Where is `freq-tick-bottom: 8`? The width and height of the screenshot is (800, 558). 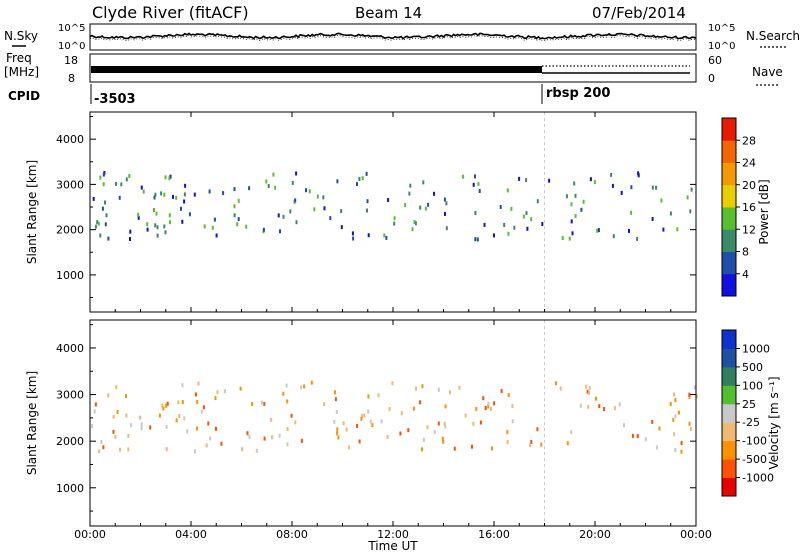
freq-tick-bottom: 8 is located at coordinates (71, 78).